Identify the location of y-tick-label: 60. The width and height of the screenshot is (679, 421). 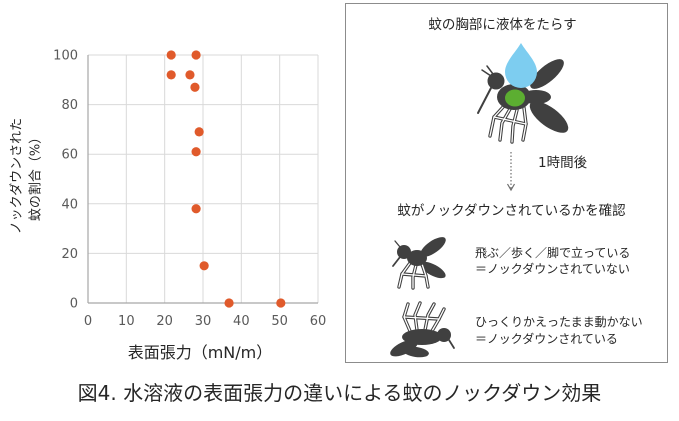
(69, 155).